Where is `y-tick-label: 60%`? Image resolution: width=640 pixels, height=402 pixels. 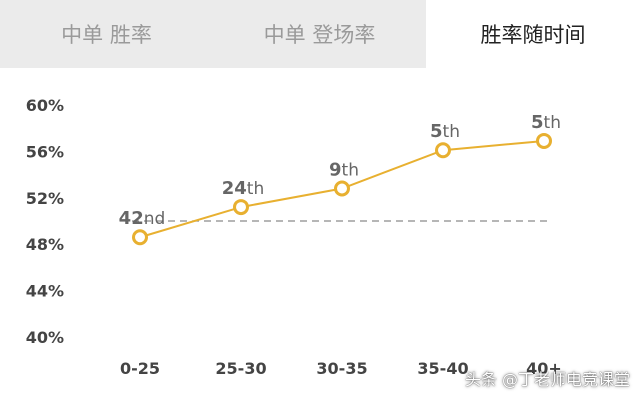 y-tick-label: 60% is located at coordinates (45, 105).